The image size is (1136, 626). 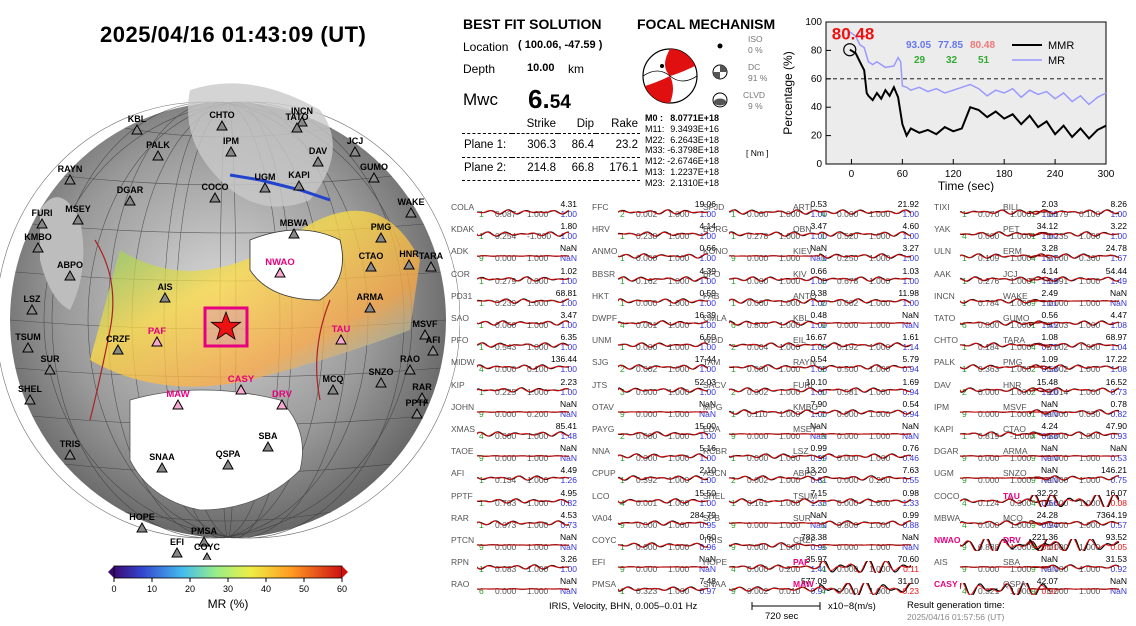 I want to click on station-code: DRV, so click(x=1012, y=540).